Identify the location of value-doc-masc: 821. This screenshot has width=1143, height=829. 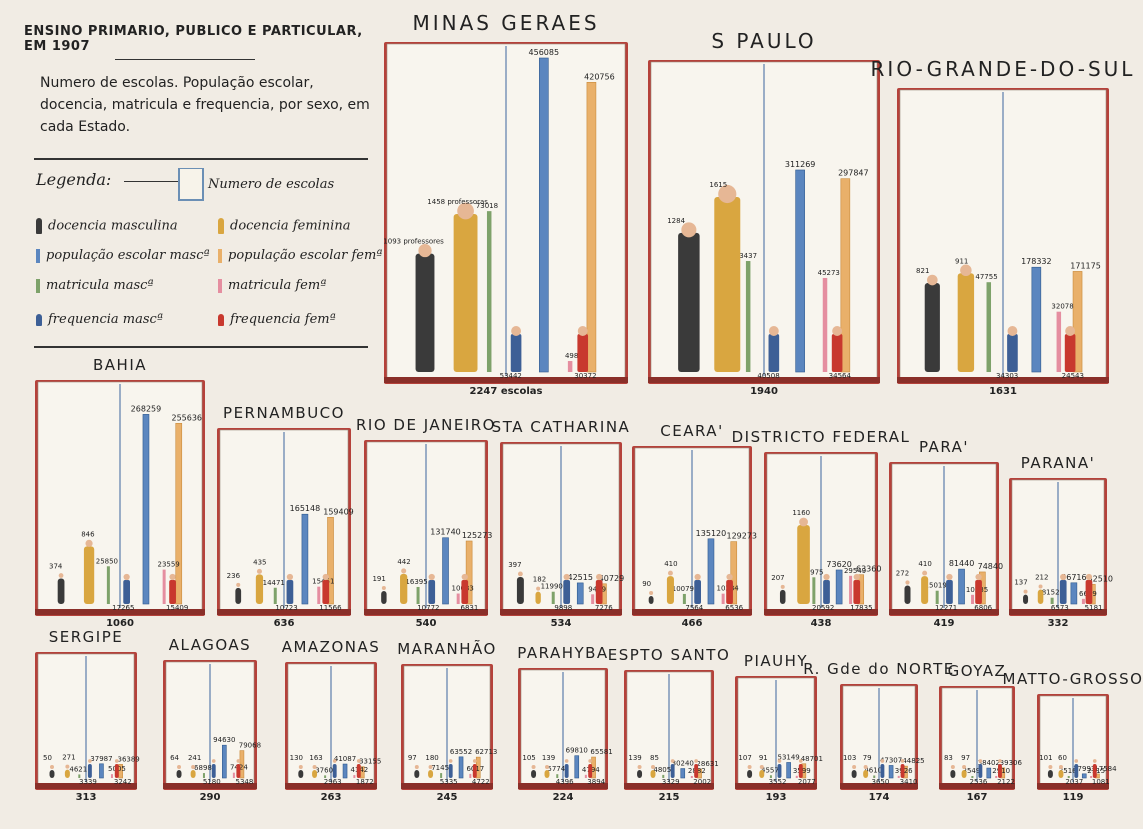
(922, 271).